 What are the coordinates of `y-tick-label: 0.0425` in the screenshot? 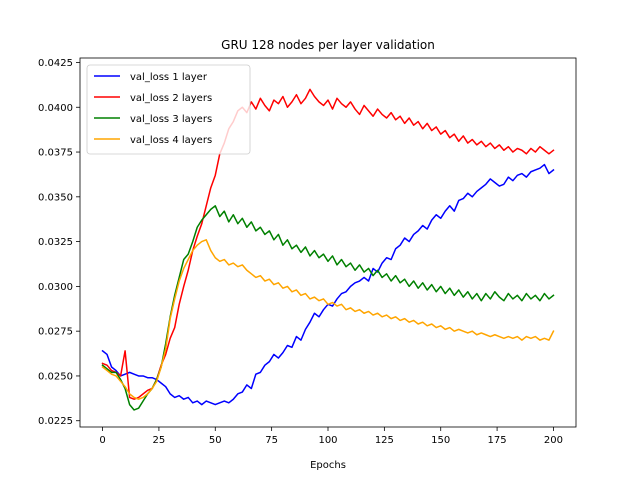 It's located at (55, 63).